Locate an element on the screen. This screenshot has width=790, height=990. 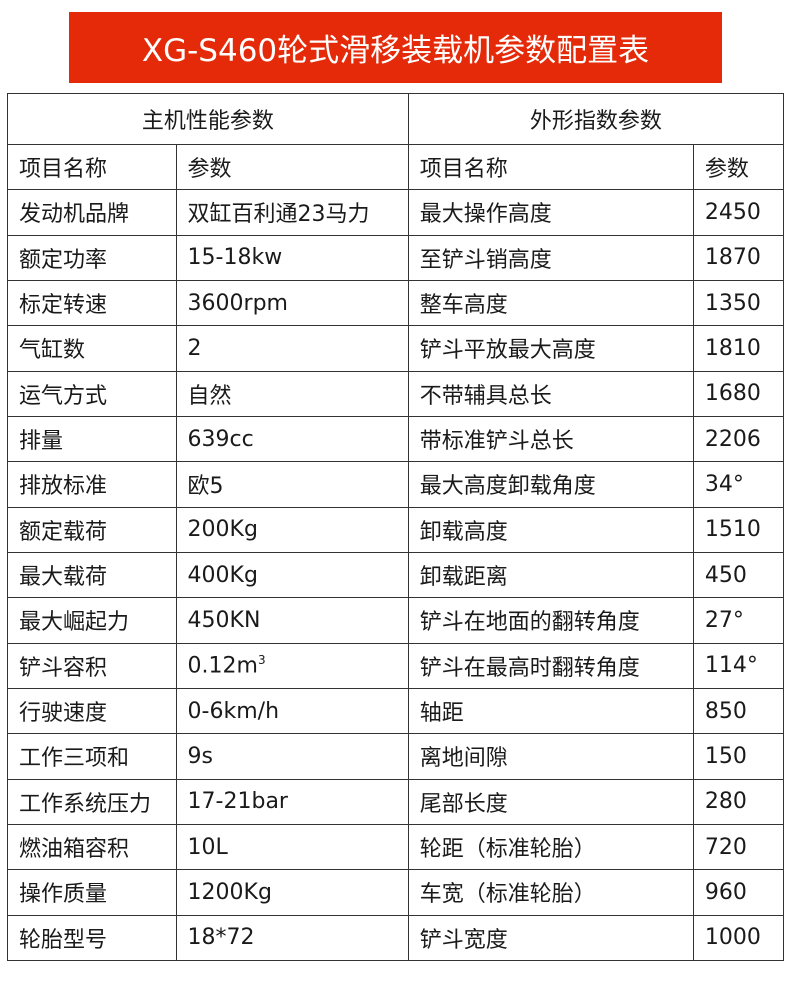
right-param-name: 离地间隙 is located at coordinates (550, 756).